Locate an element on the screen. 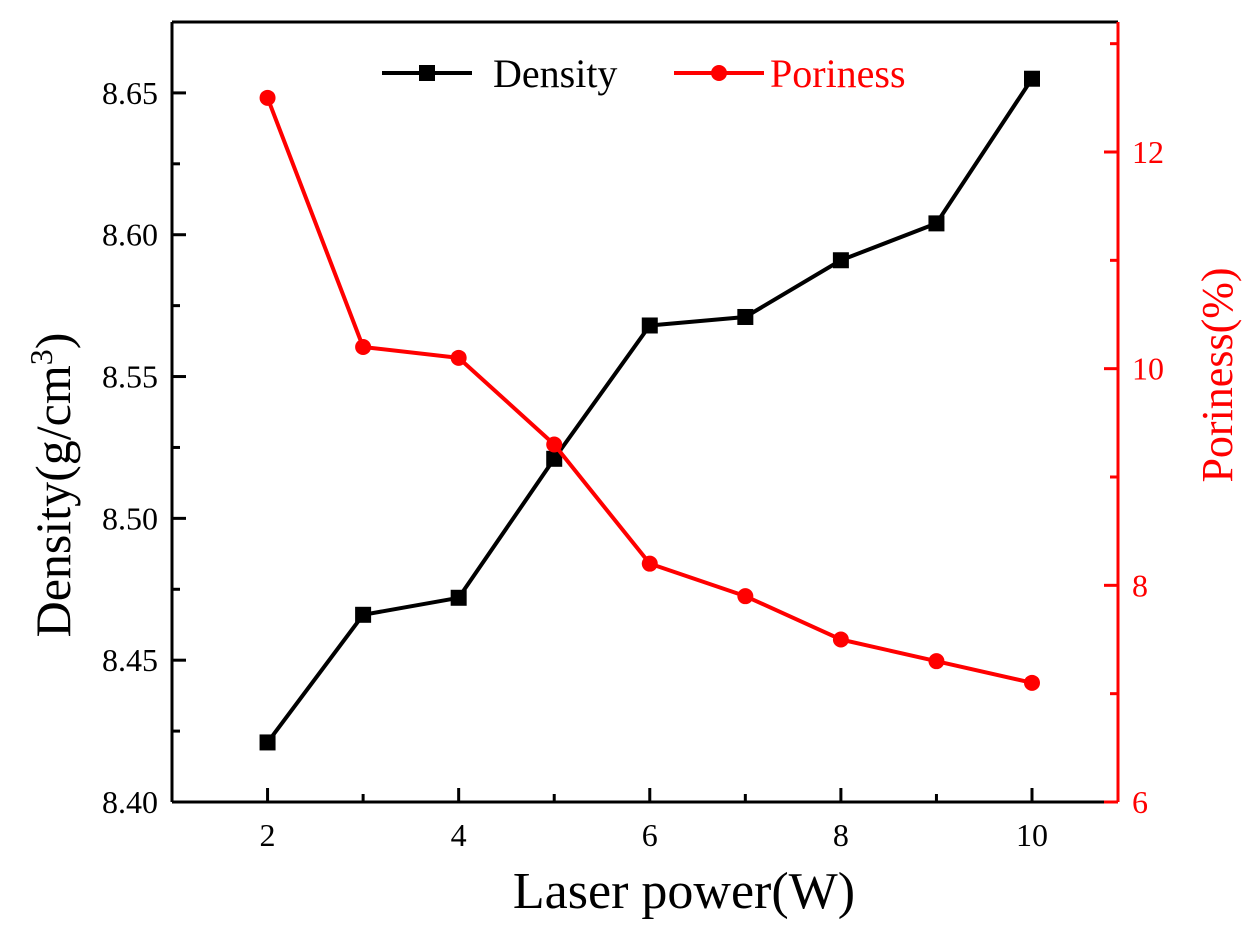  legend-density-label: Density is located at coordinates (555, 73).